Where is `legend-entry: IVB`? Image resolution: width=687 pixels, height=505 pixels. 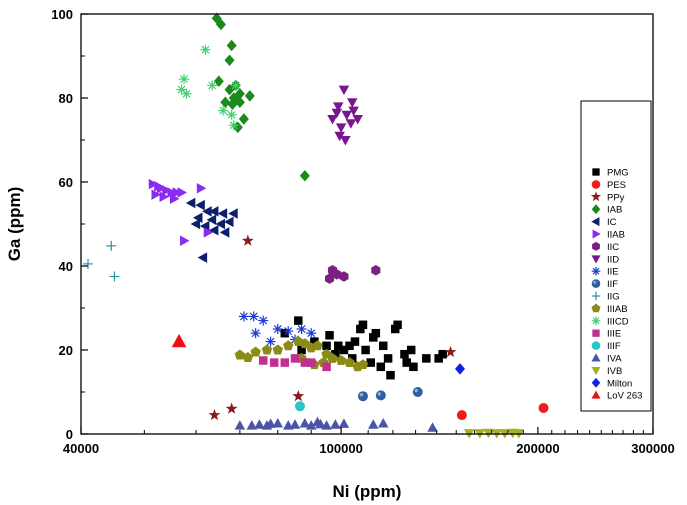
legend-entry: IVB is located at coordinates (606, 371).